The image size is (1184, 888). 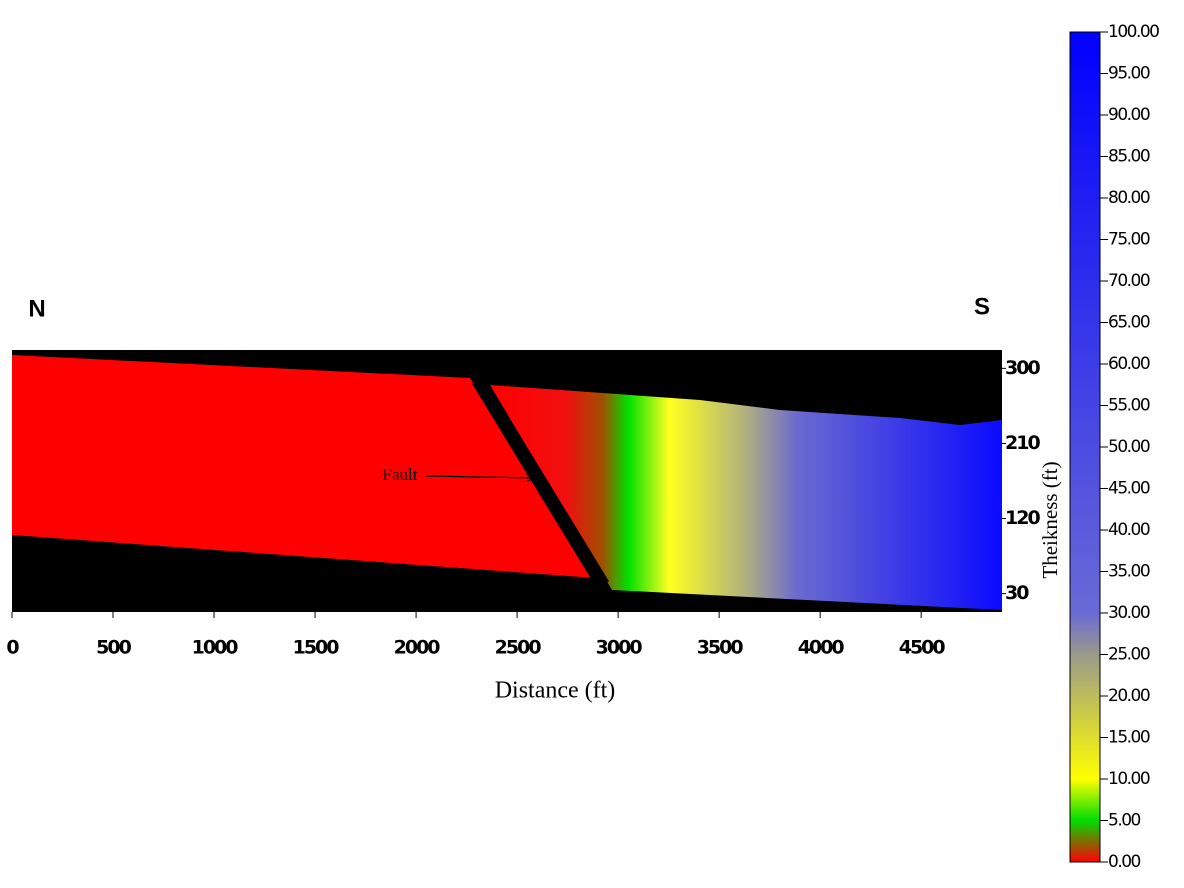 I want to click on x-tick-label: 0, so click(x=12, y=648).